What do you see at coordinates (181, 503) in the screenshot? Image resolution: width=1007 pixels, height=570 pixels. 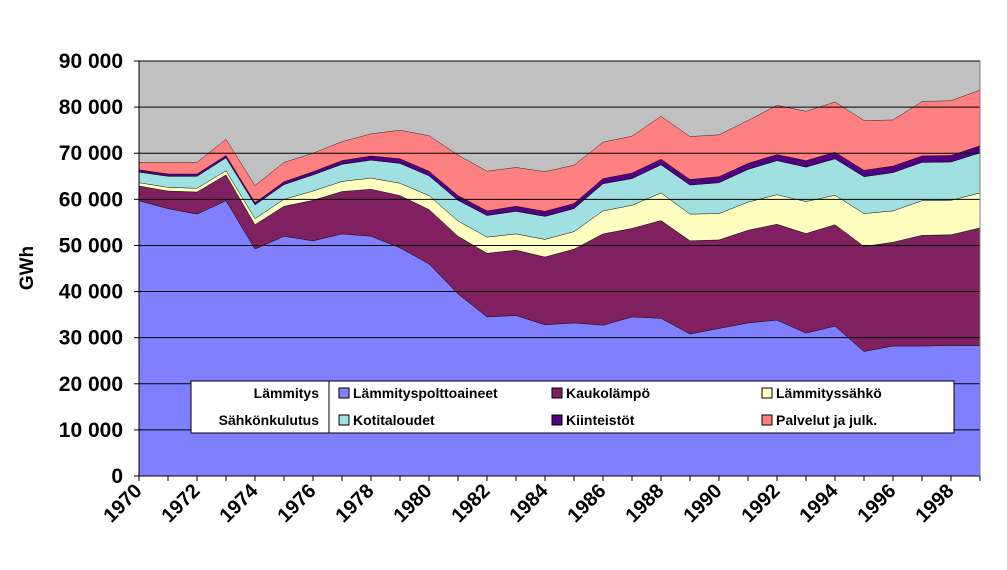 I see `x-tick-label: 1972` at bounding box center [181, 503].